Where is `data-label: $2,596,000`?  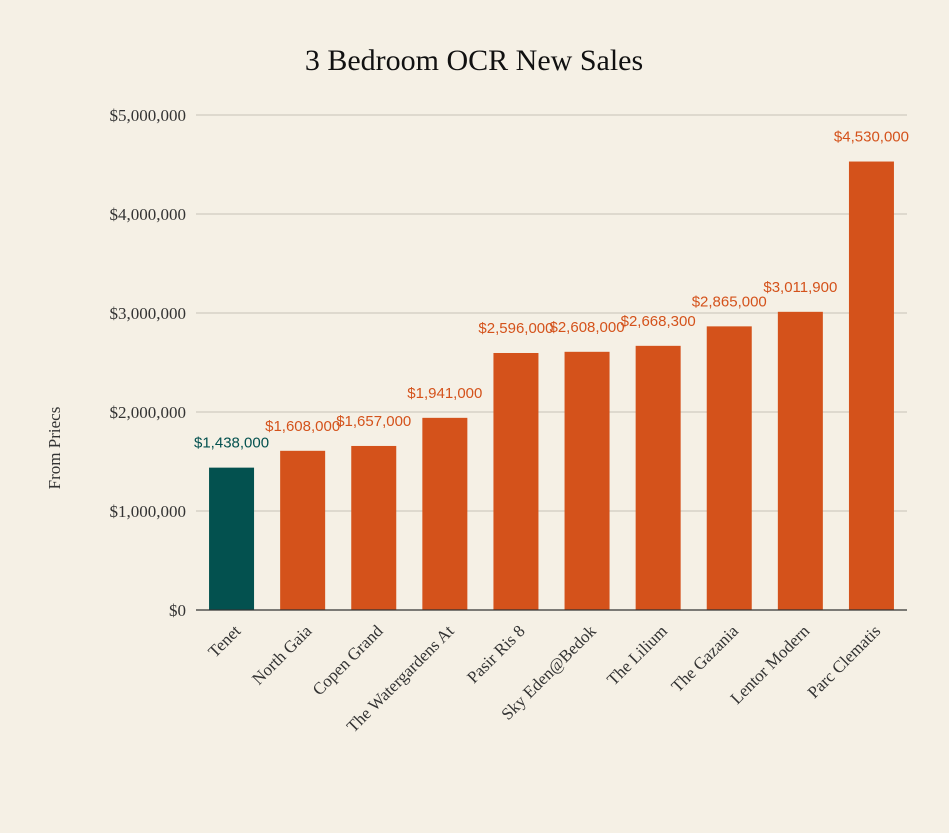
data-label: $2,596,000 is located at coordinates (515, 328).